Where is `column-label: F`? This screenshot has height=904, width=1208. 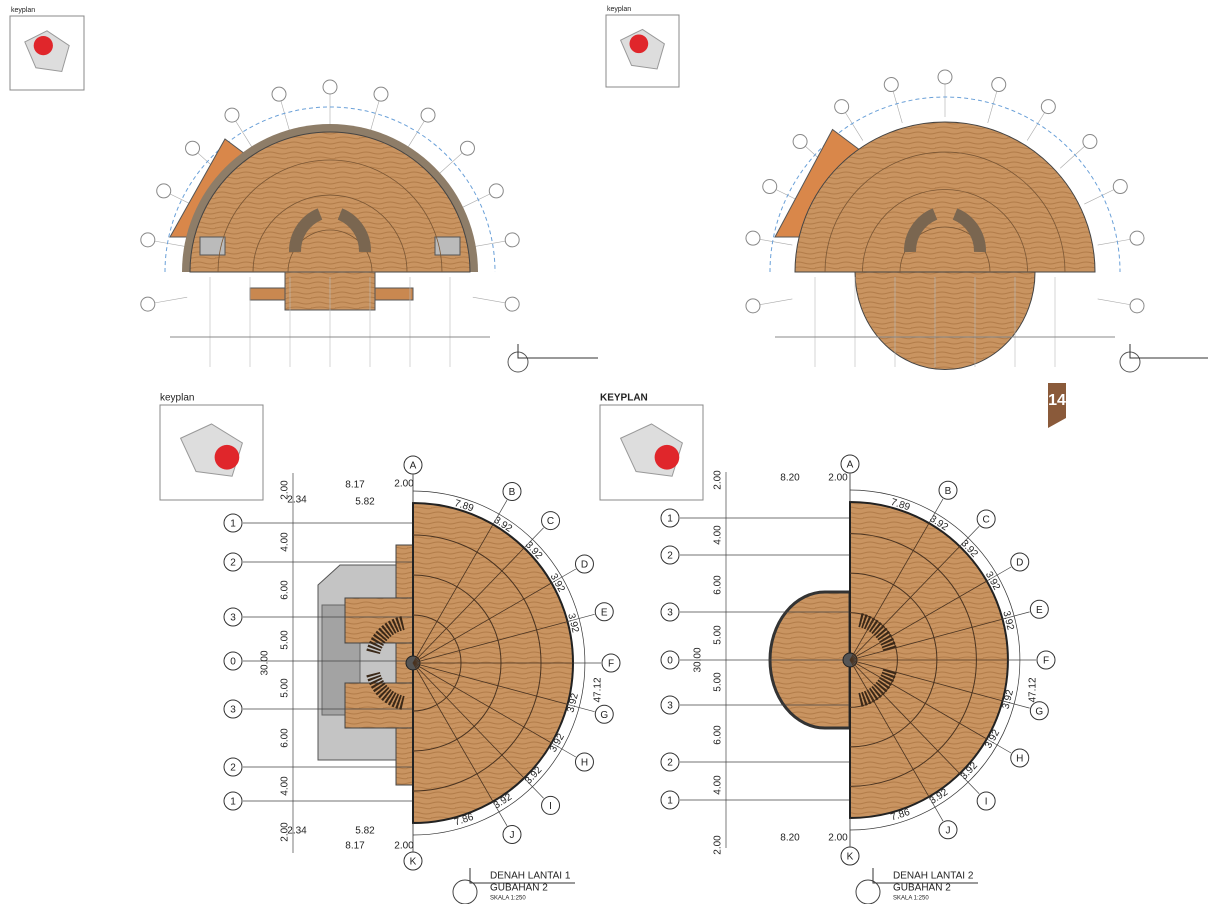 column-label: F is located at coordinates (611, 664).